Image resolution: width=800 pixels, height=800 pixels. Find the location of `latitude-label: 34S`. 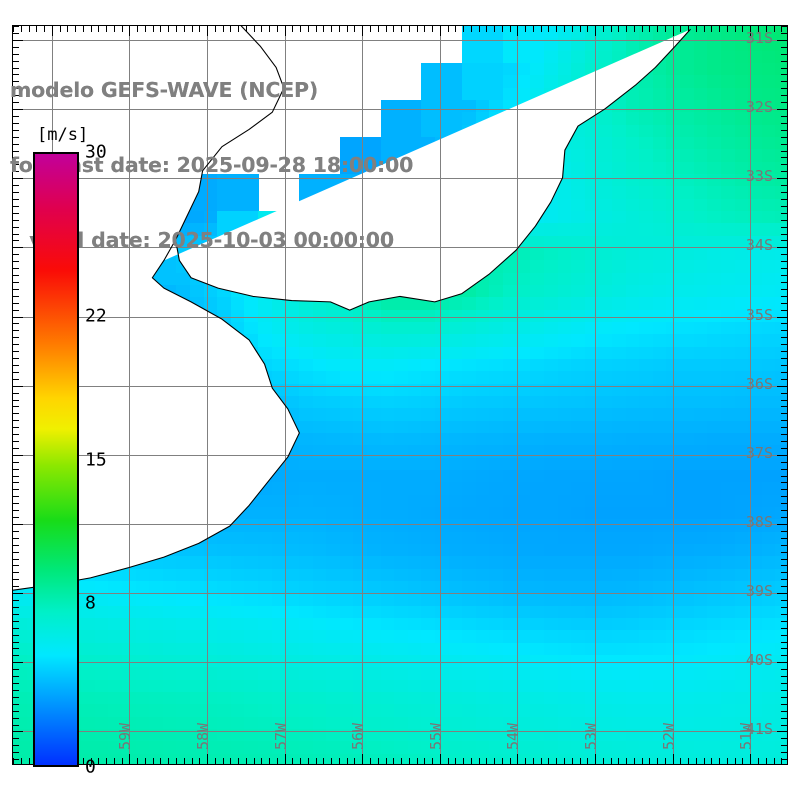

latitude-label: 34S is located at coordinates (759, 245).